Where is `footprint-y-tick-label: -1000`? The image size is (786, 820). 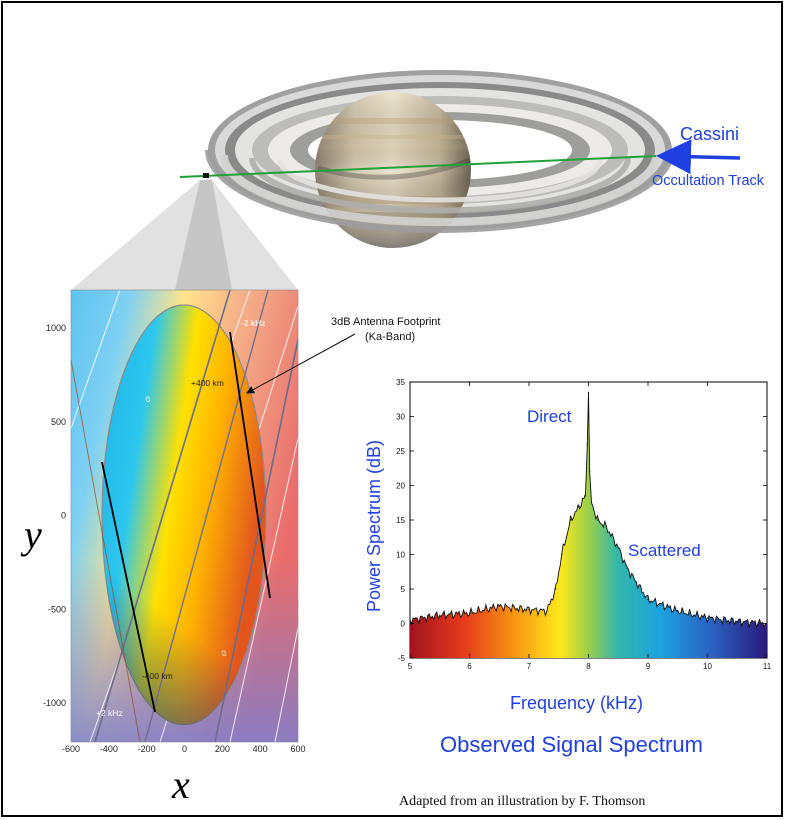
footprint-y-tick-label: -1000 is located at coordinates (54, 703).